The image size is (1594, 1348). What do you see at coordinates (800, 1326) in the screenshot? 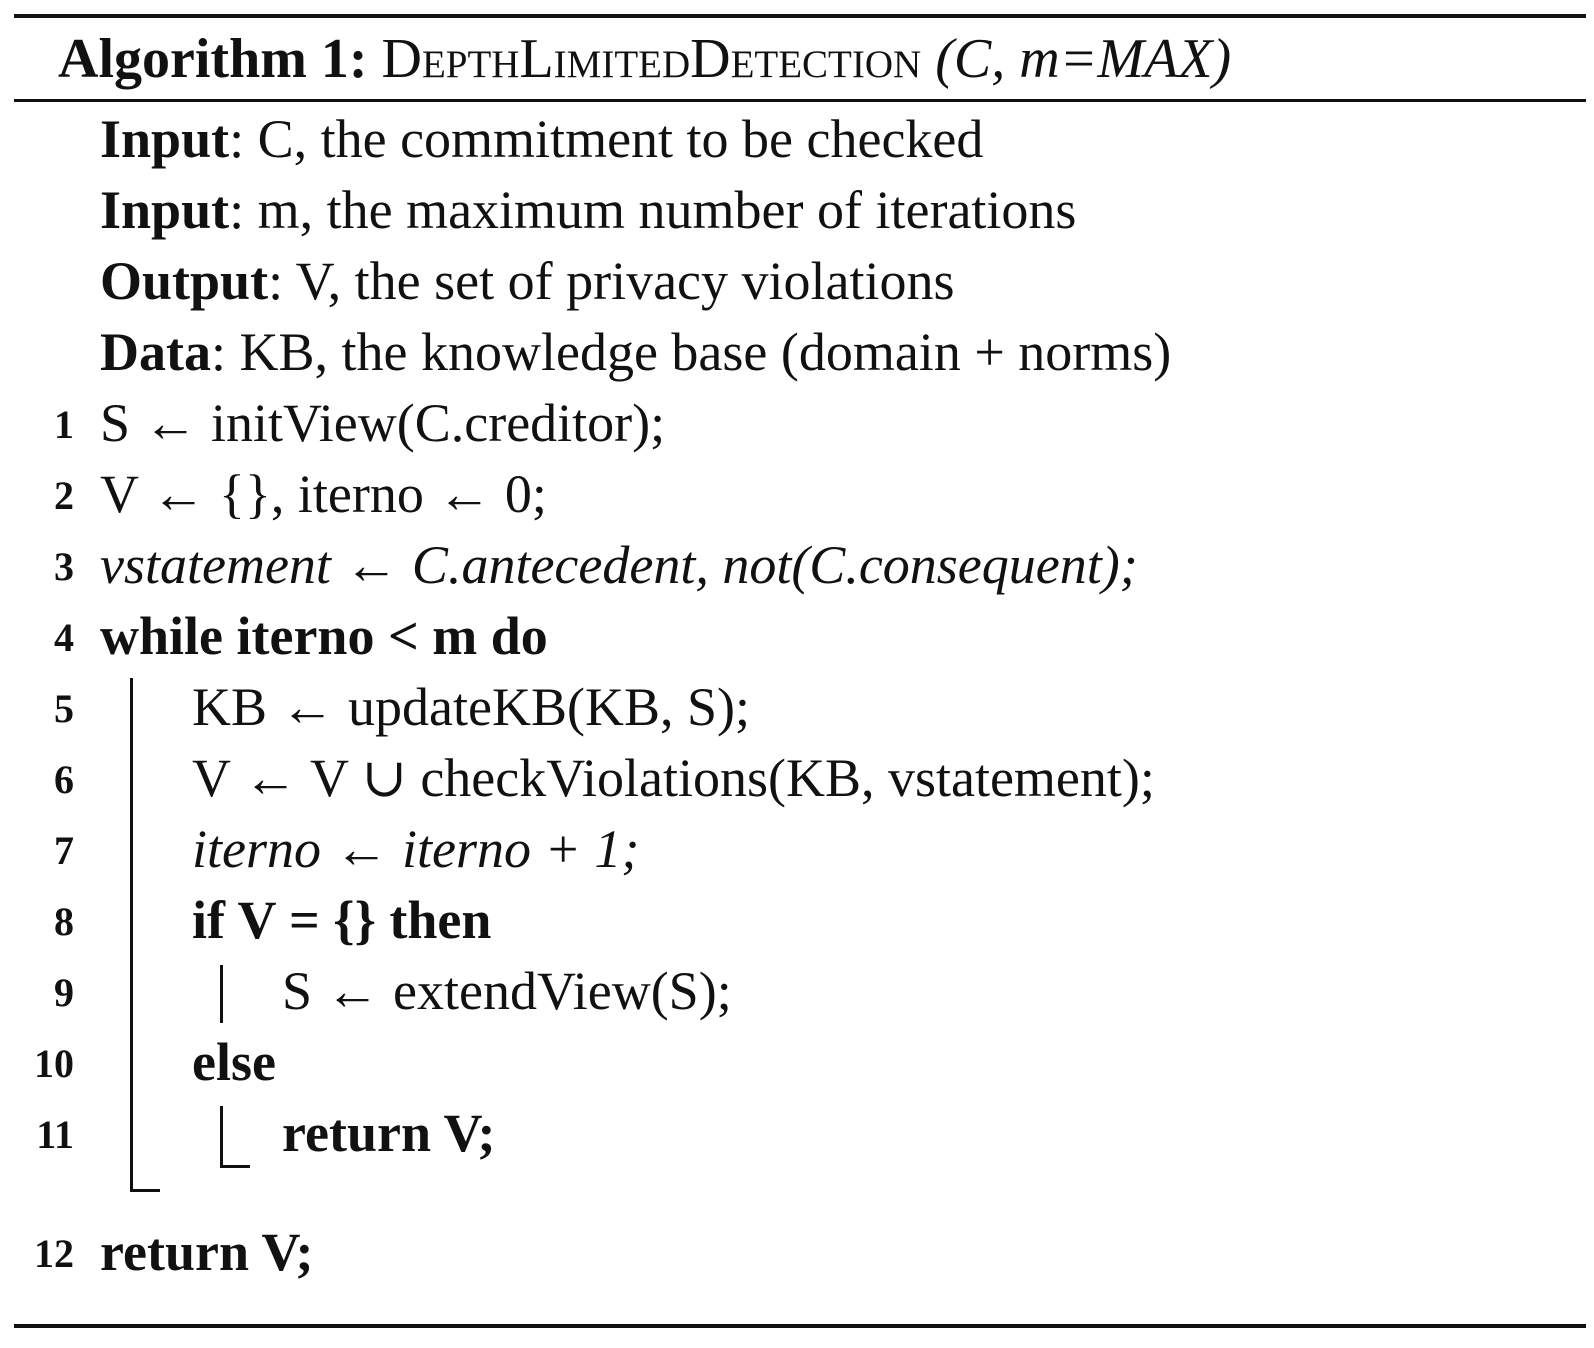
I see `bottom-rule` at bounding box center [800, 1326].